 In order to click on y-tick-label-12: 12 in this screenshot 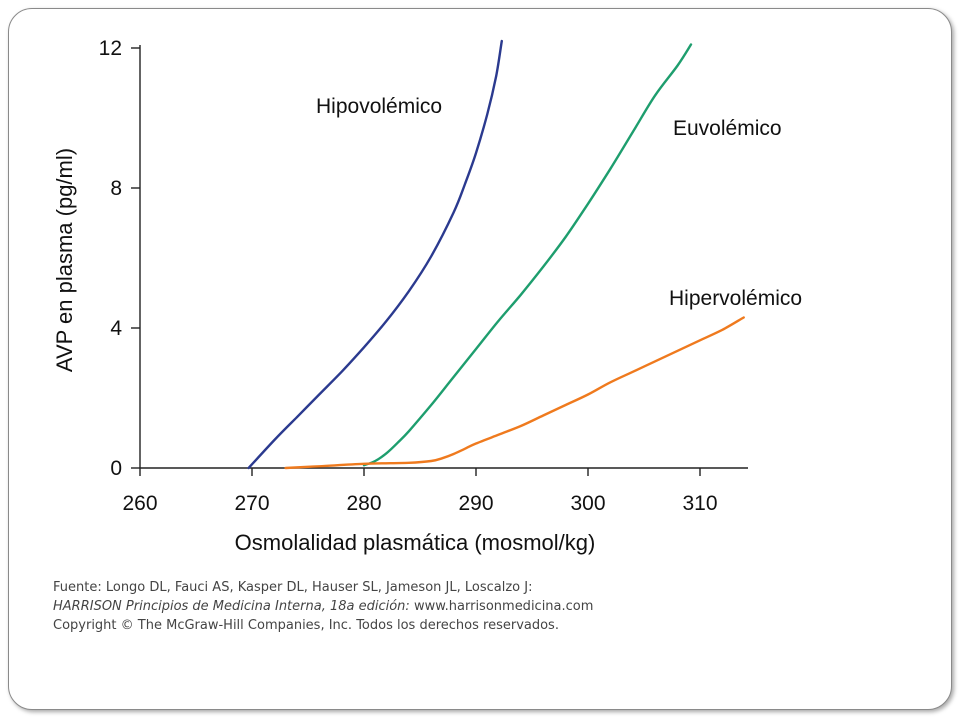, I will do `click(110, 48)`.